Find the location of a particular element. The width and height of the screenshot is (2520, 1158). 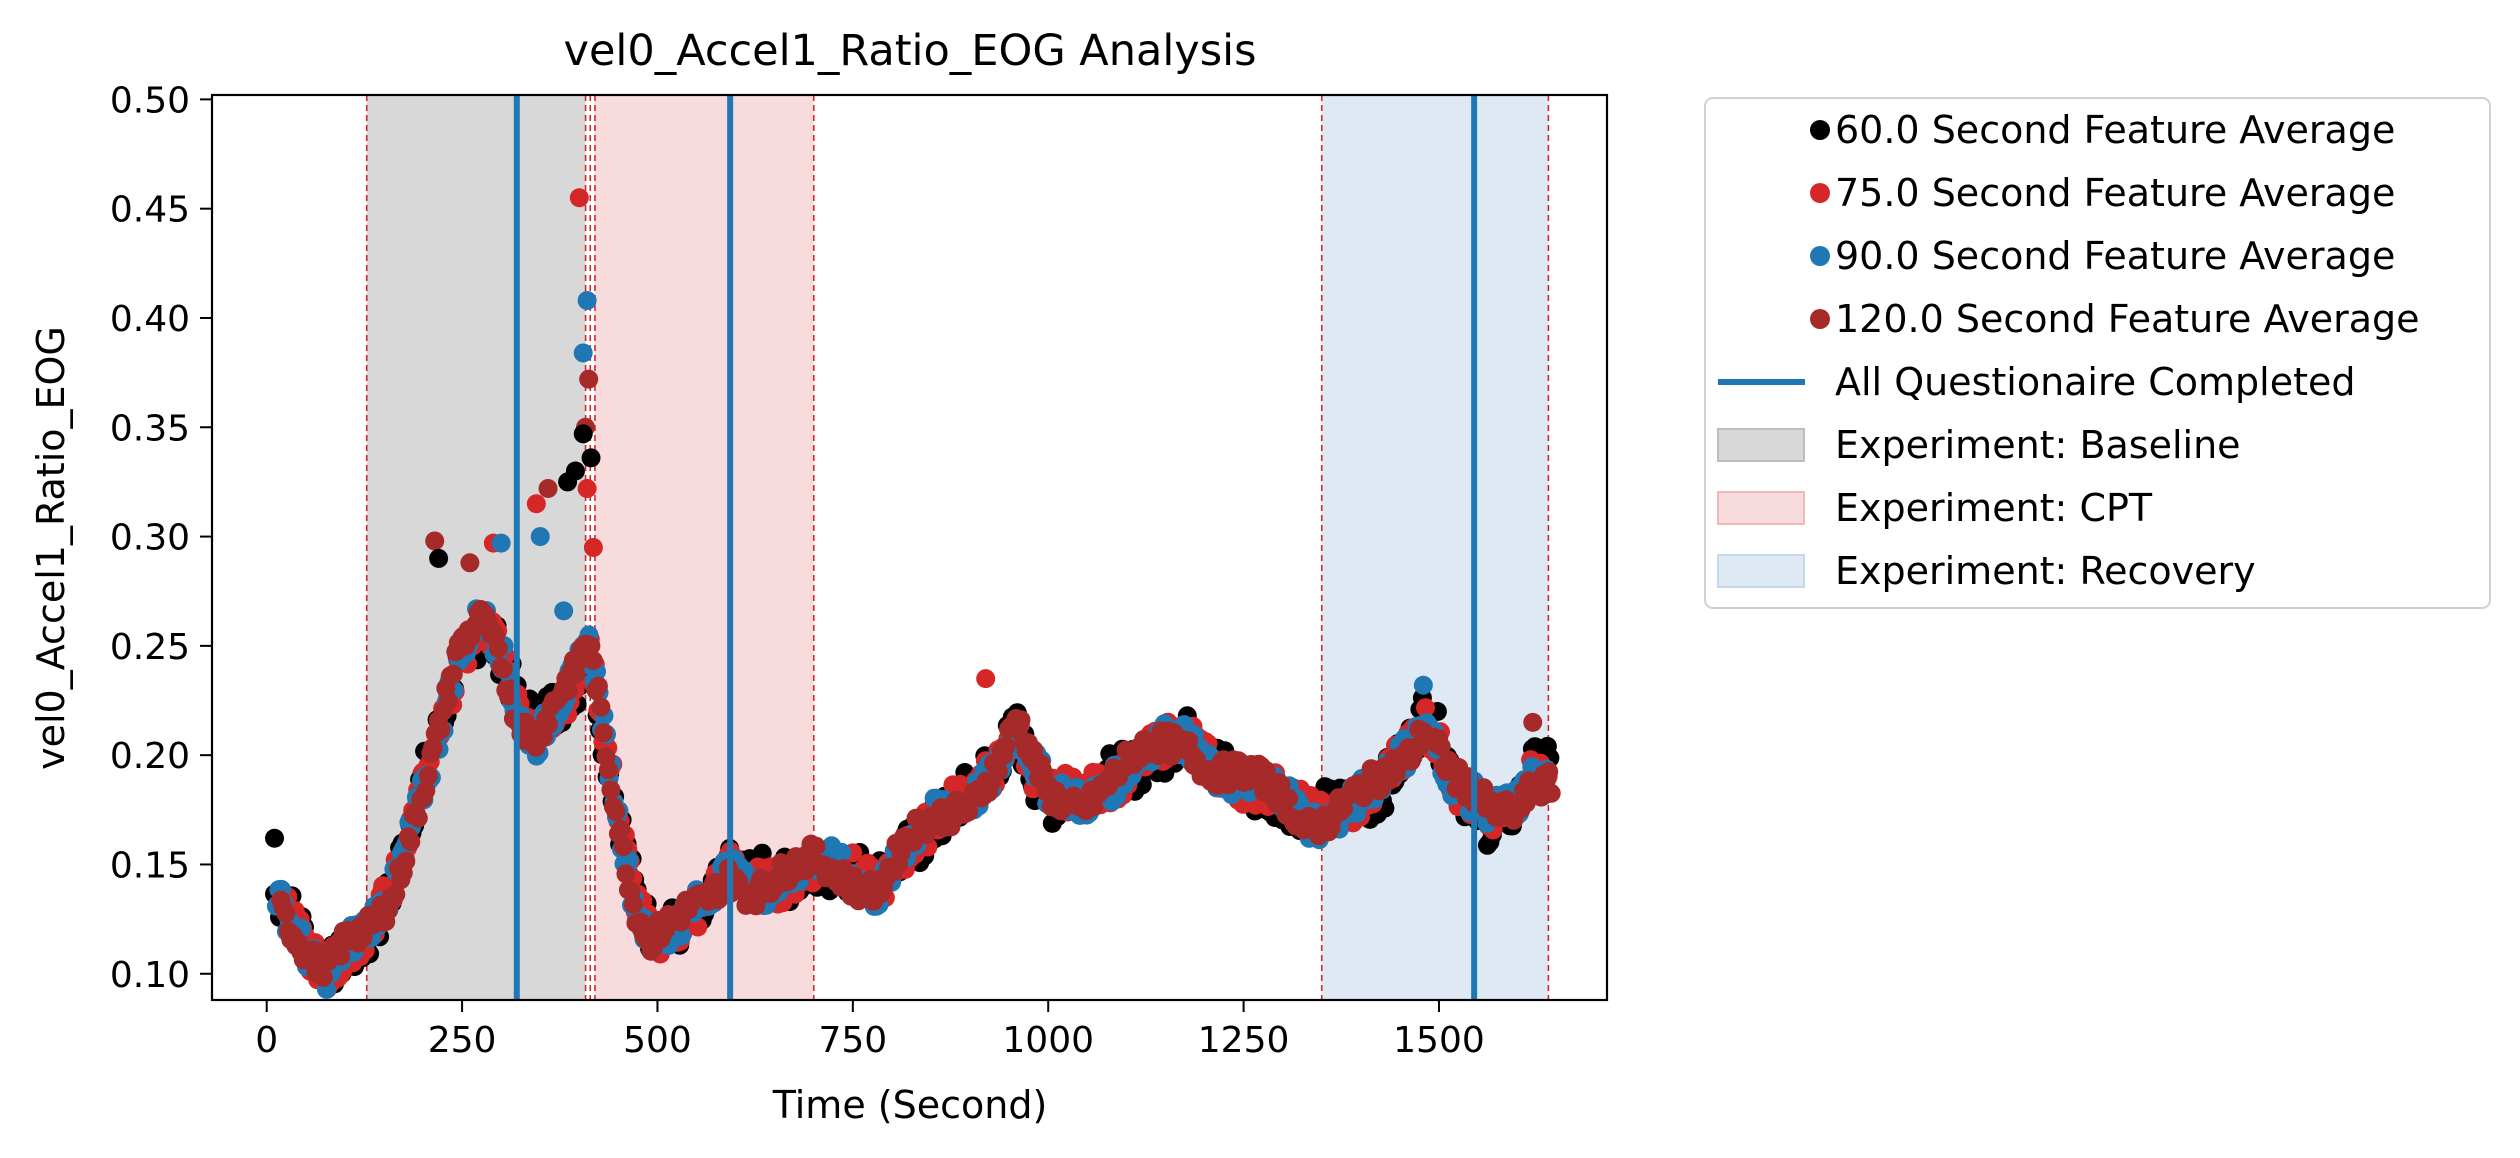

legend-label-120s: 120.0 Second Feature Average is located at coordinates (2127, 319).